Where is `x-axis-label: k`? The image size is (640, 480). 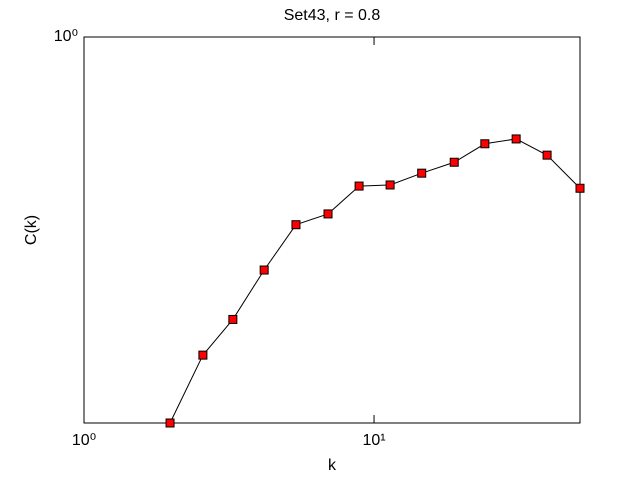
x-axis-label: k is located at coordinates (332, 465).